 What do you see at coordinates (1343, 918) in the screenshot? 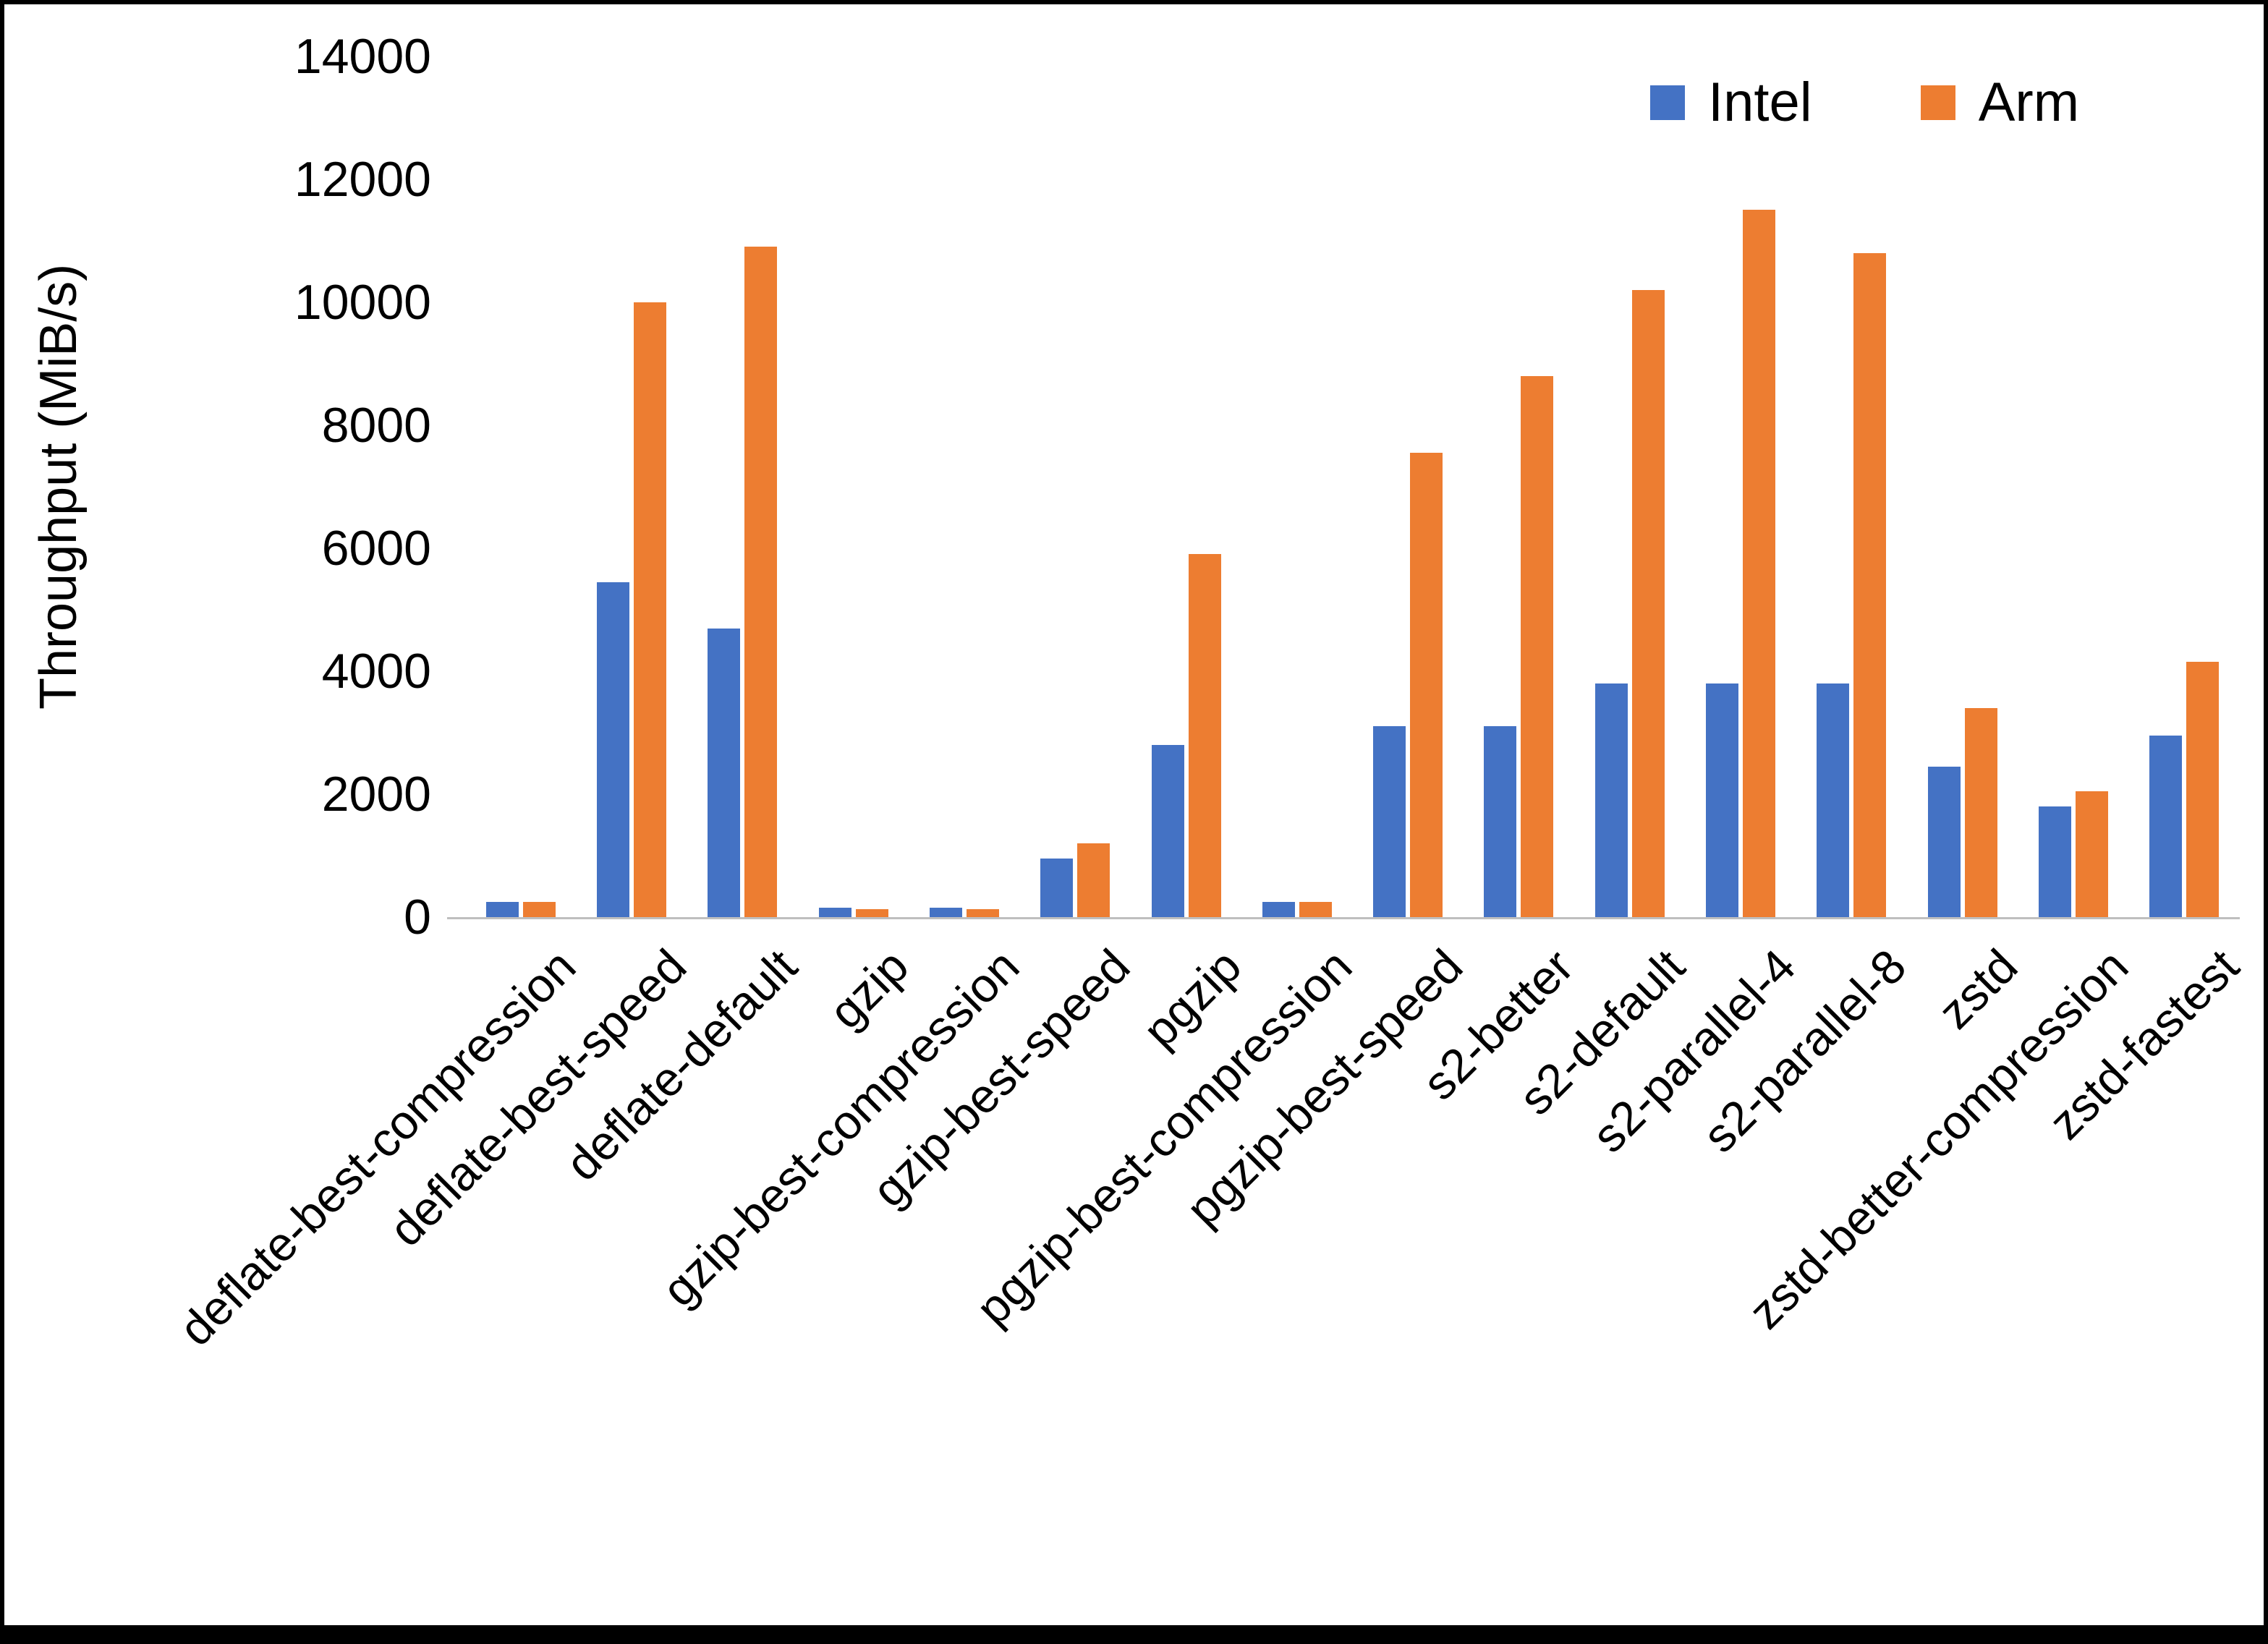
I see `x-axis-line` at bounding box center [1343, 918].